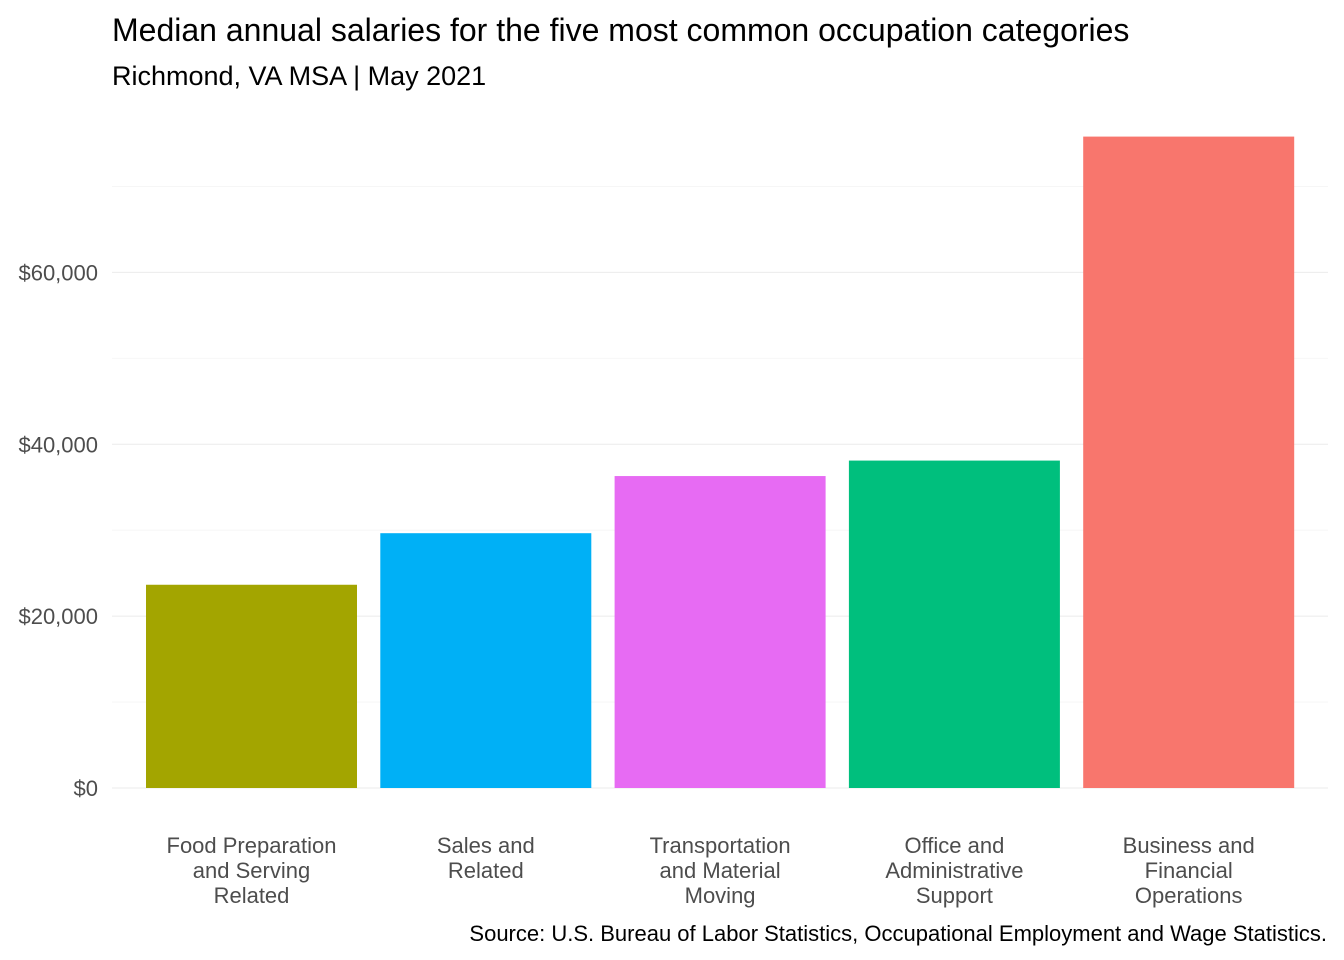  Describe the element at coordinates (58, 444) in the screenshot. I see `y-tick-label: $40,000` at that location.